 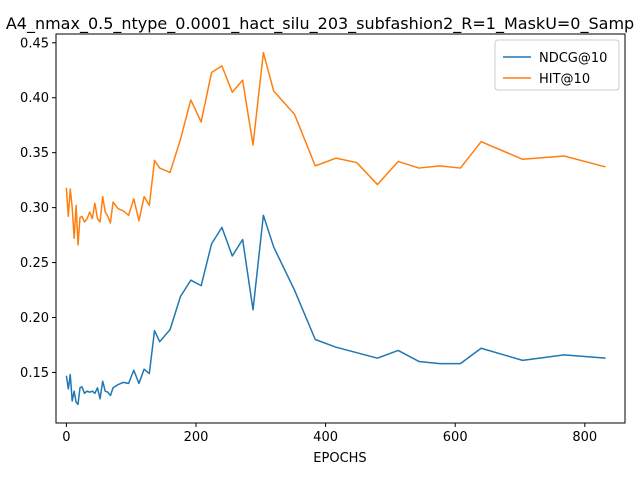 I want to click on legend-label-hit: HIT@10, so click(x=564, y=79).